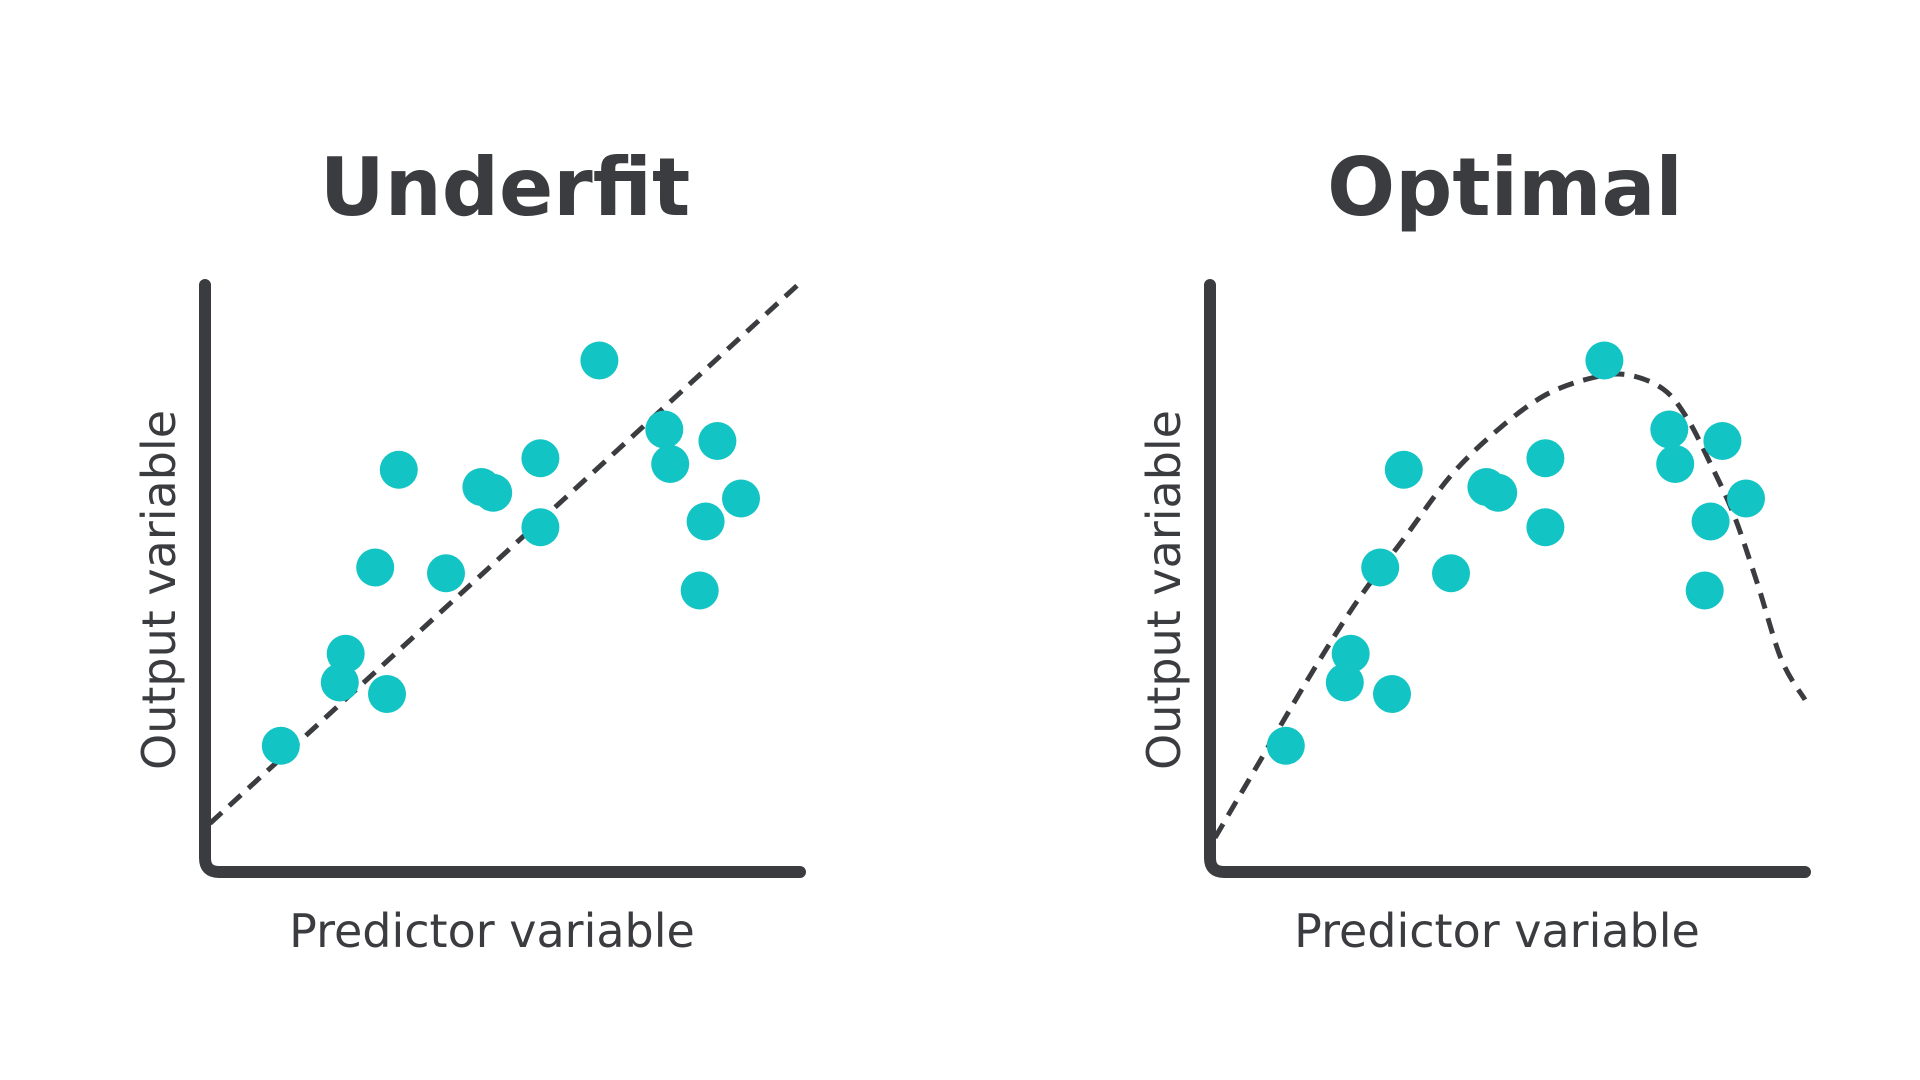  What do you see at coordinates (505, 187) in the screenshot?
I see `underfit-title: Underfit` at bounding box center [505, 187].